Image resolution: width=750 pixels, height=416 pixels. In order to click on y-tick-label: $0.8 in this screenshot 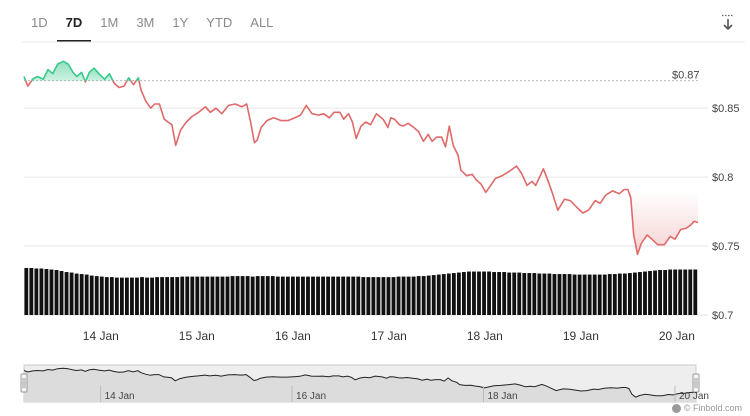, I will do `click(722, 178)`.